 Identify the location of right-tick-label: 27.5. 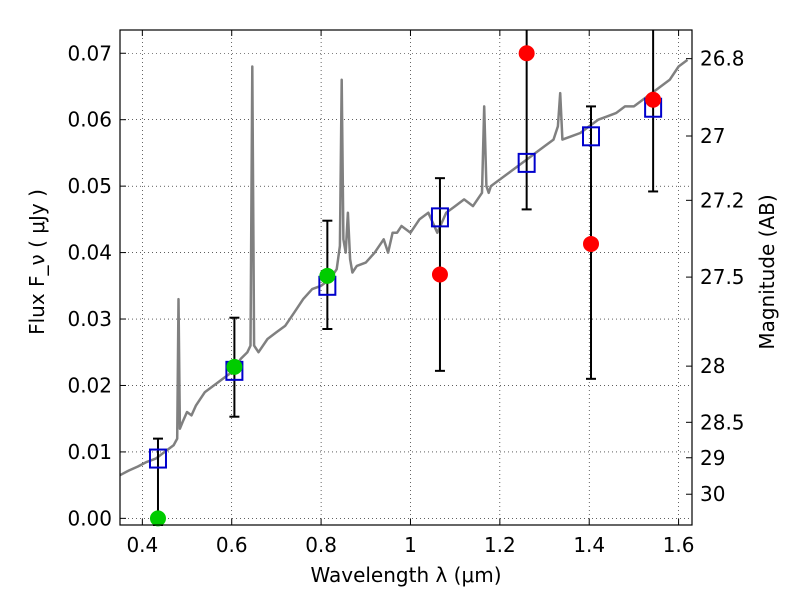
(722, 277).